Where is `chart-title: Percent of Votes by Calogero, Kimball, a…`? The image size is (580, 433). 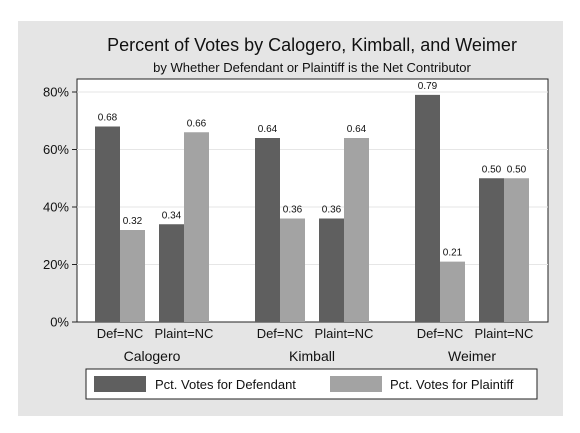 chart-title: Percent of Votes by Calogero, Kimball, a… is located at coordinates (312, 45).